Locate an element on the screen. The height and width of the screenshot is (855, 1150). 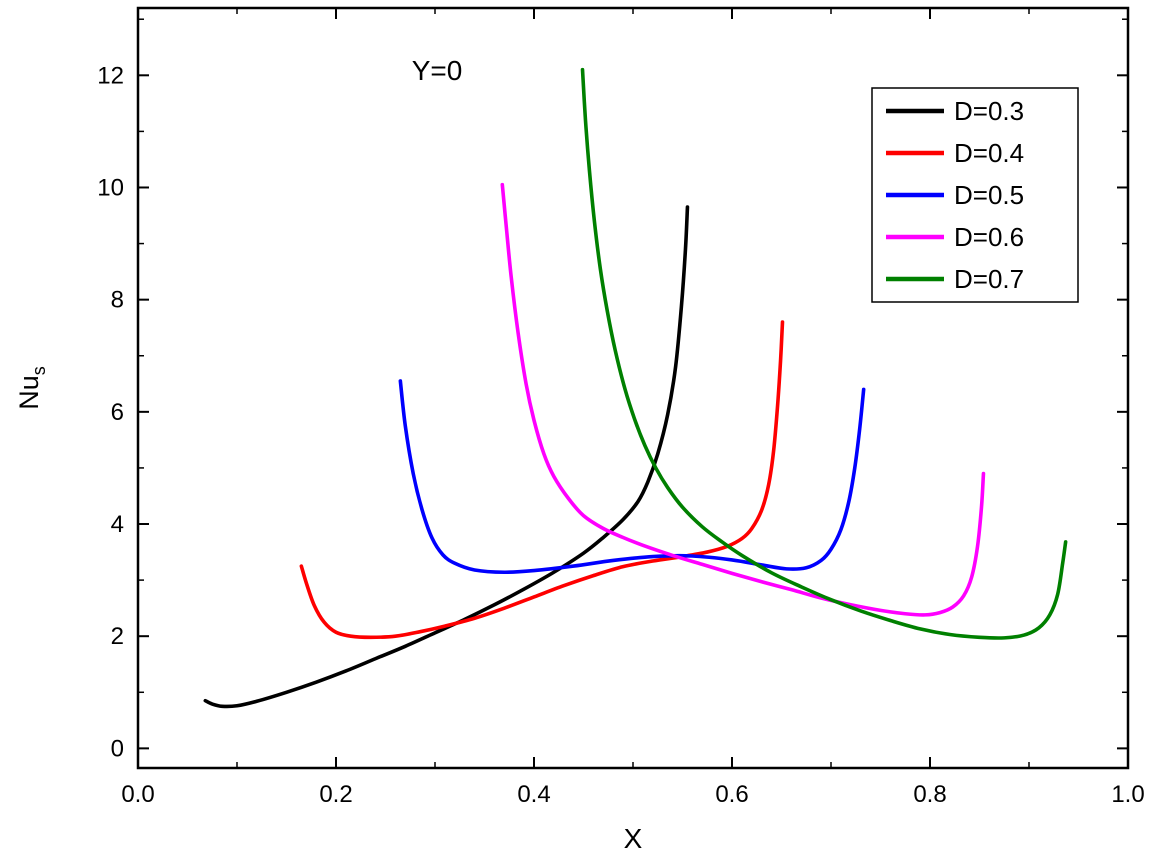
legend-label: D=0.3 is located at coordinates (989, 111).